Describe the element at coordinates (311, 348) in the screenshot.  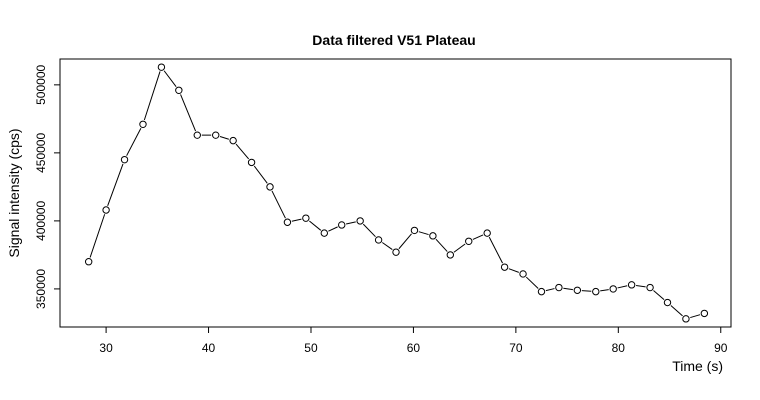
I see `x-tick-label: 50` at that location.